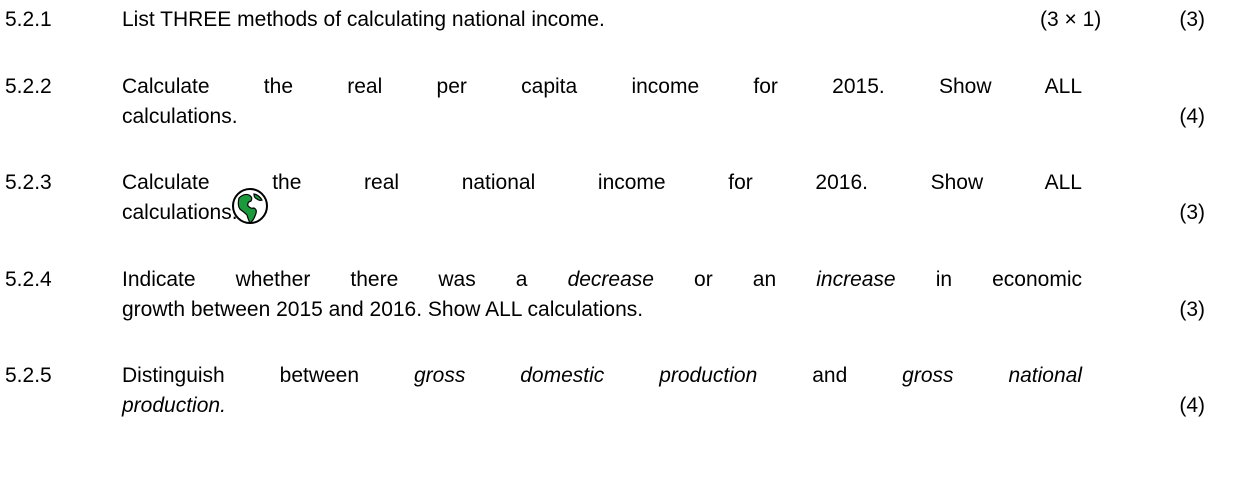  I want to click on text-segment: gross national, so click(992, 375).